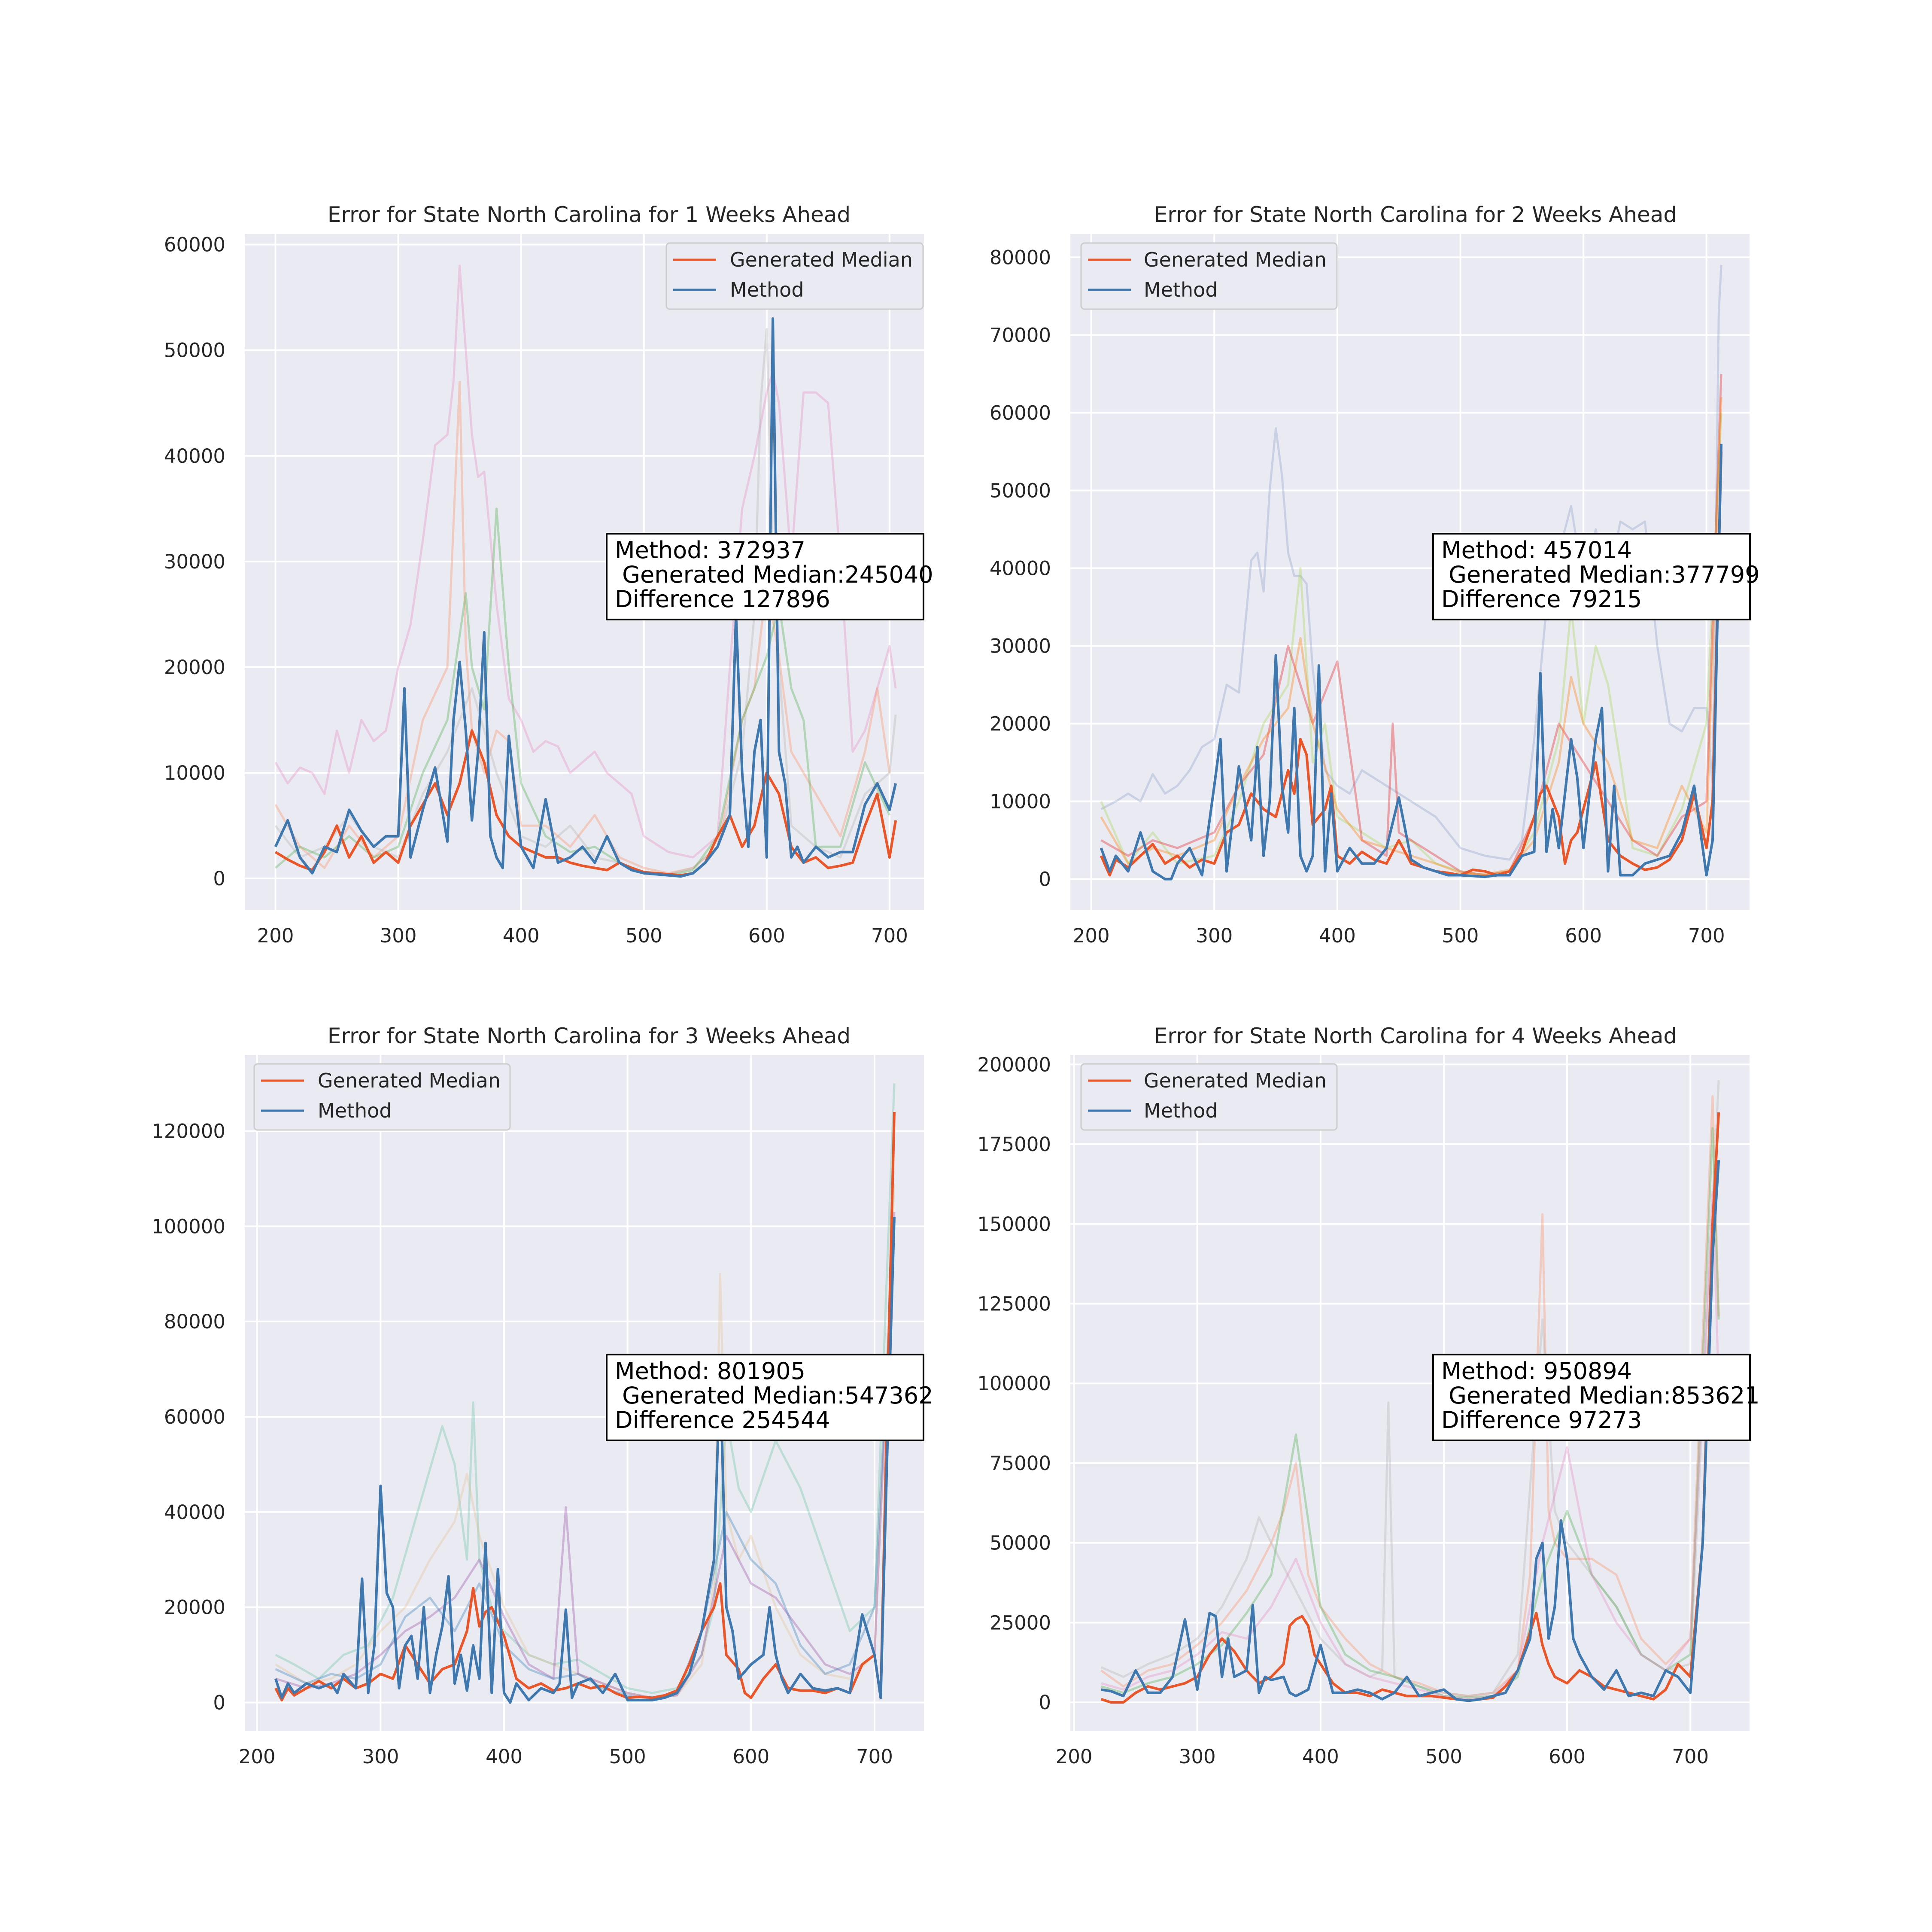  I want to click on annotation-line: Method: 950894, so click(1536, 1371).